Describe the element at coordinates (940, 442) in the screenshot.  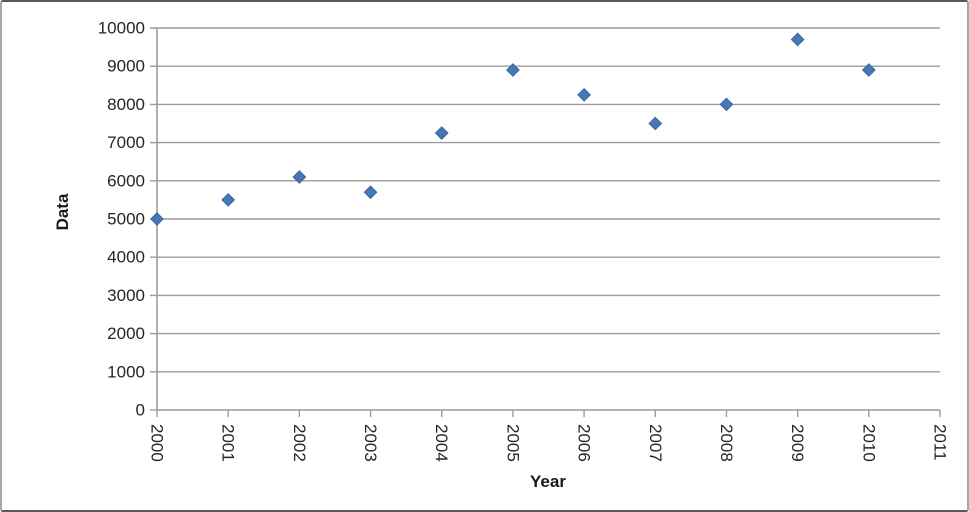
I see `x-tick-label: 2011` at that location.